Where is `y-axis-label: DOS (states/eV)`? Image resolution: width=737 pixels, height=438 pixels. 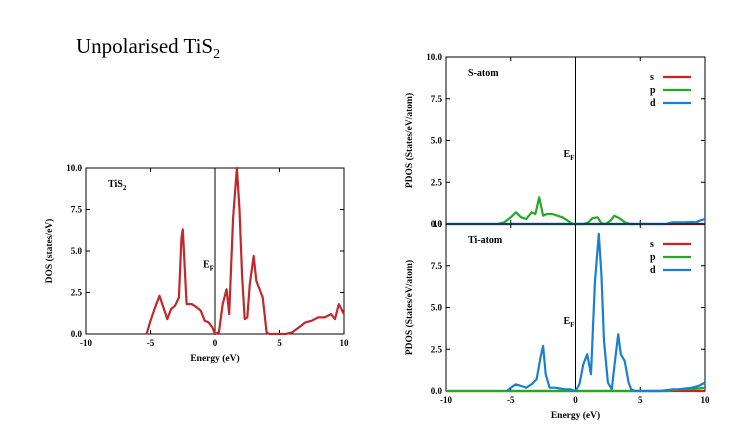
y-axis-label: DOS (states/eV) is located at coordinates (49, 251).